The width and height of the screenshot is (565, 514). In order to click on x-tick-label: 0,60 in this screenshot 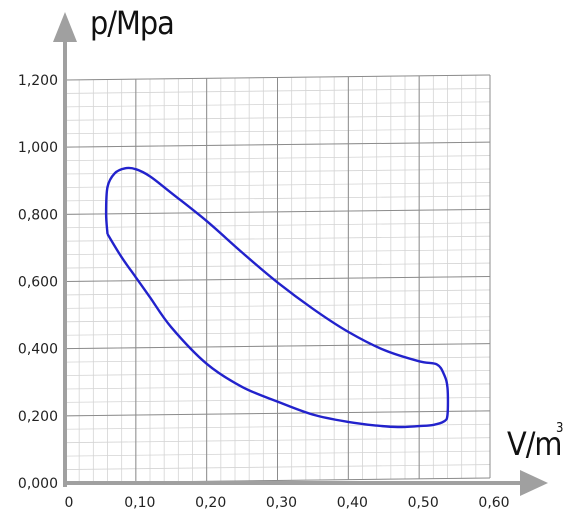, I will do `click(493, 503)`.